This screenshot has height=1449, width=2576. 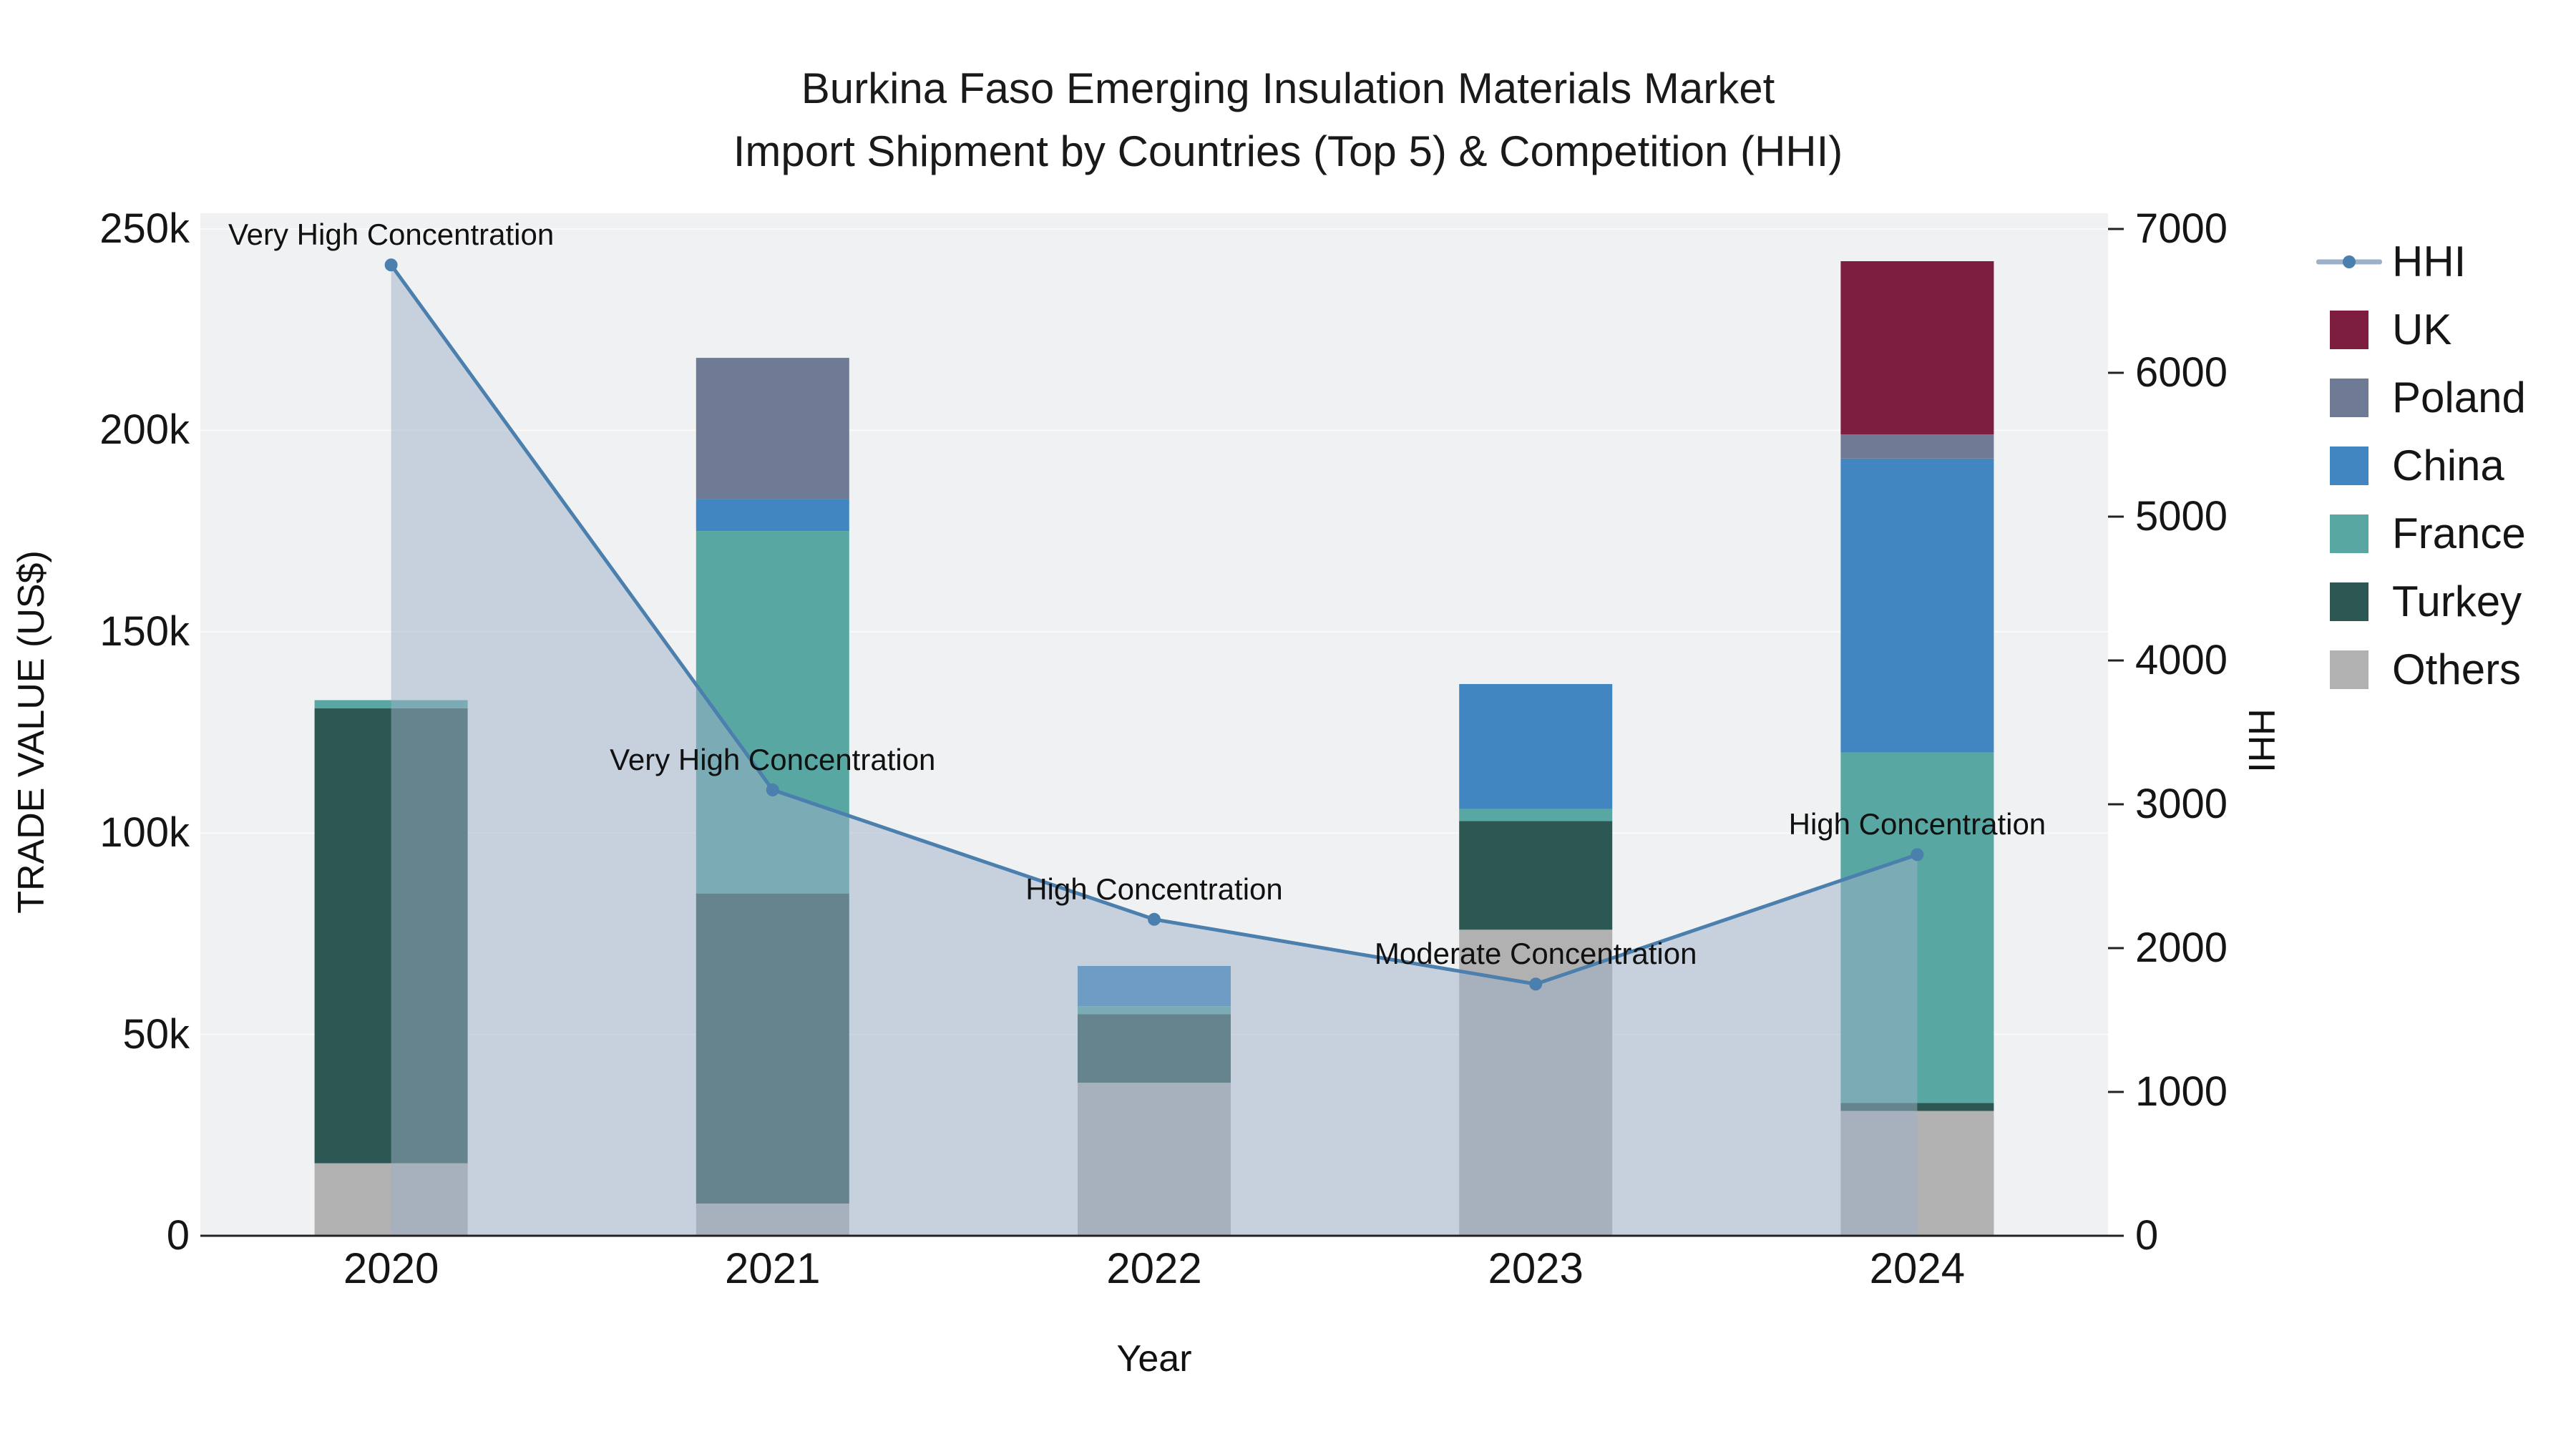 I want to click on bar-segment-turkey-2023, so click(x=1536, y=875).